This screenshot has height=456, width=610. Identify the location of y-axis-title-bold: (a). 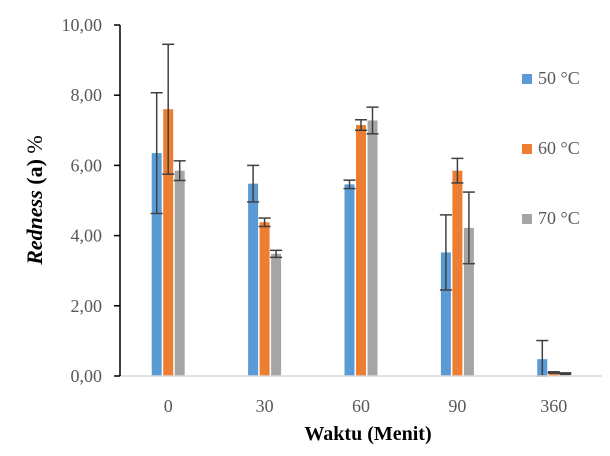
(34, 174).